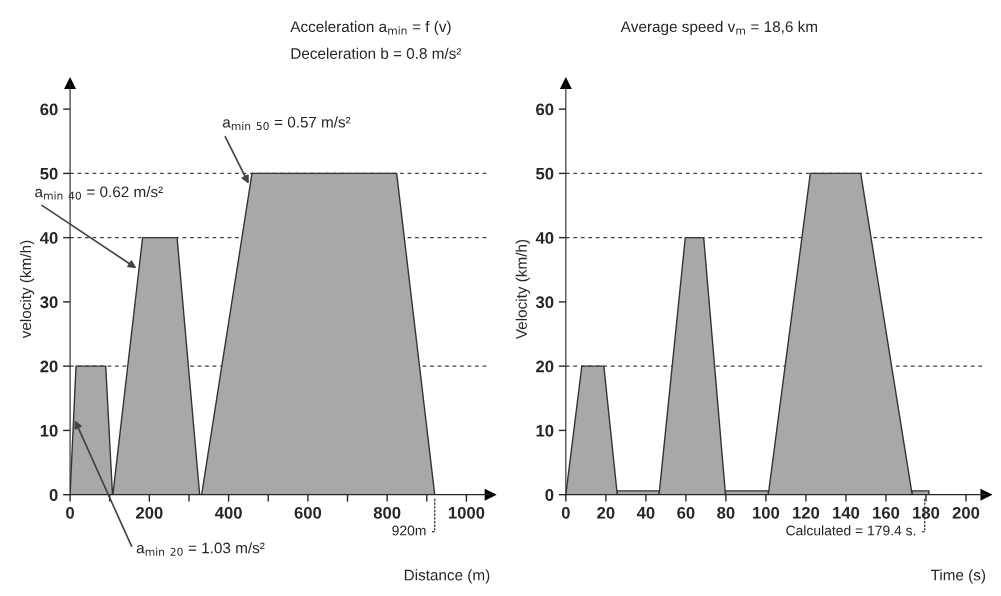 The height and width of the screenshot is (596, 1001). Describe the element at coordinates (466, 512) in the screenshot. I see `x-tick-label: 1000` at that location.